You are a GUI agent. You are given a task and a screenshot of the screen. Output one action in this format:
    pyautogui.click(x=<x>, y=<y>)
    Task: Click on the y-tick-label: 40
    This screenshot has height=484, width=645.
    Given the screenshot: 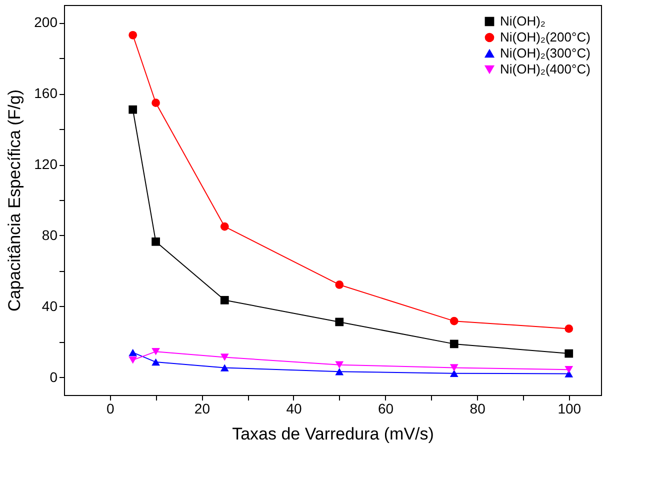 What is the action you would take?
    pyautogui.click(x=50, y=306)
    